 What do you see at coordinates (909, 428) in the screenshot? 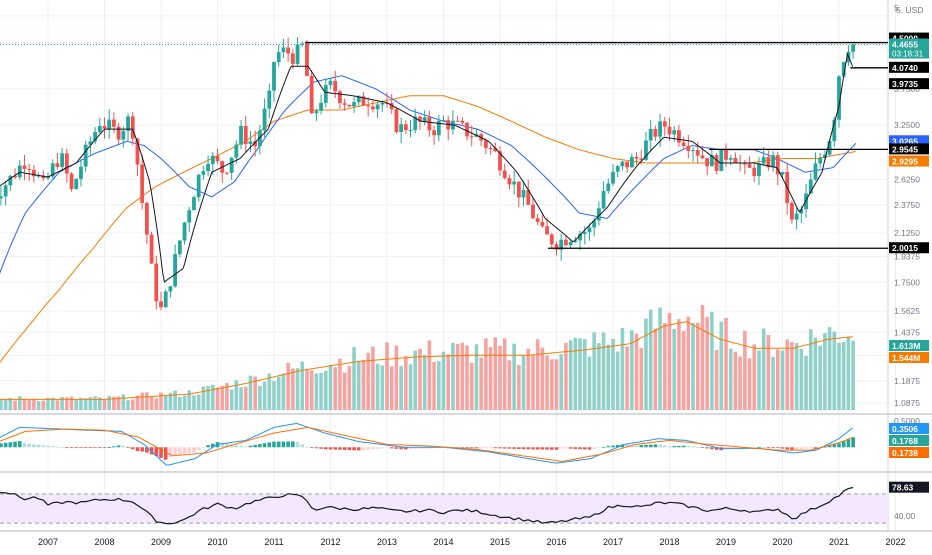
I see `macd-value-bg` at bounding box center [909, 428].